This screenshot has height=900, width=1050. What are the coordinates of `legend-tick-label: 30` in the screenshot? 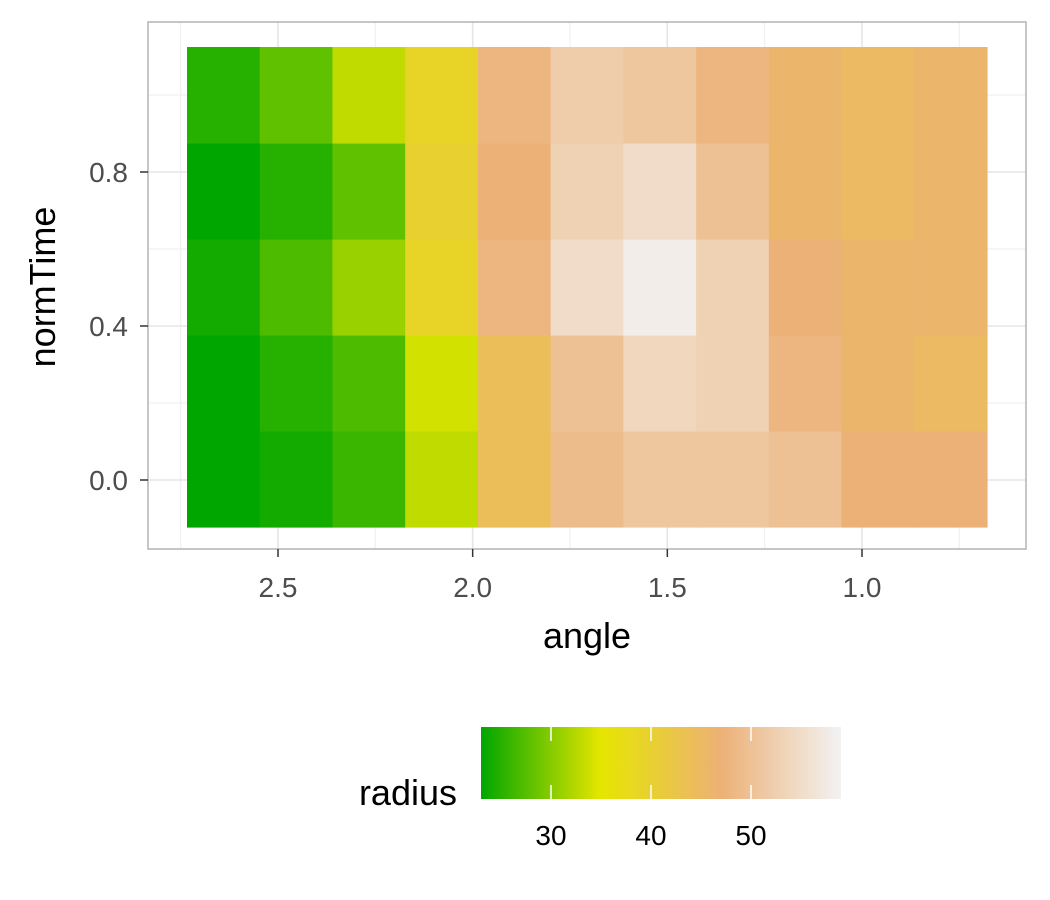 It's located at (550, 835).